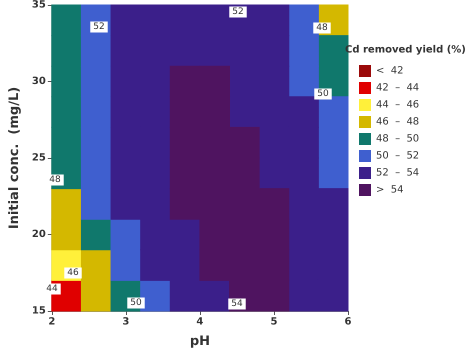 The image size is (474, 353). I want to click on y-tick-label: 35, so click(39, 5).